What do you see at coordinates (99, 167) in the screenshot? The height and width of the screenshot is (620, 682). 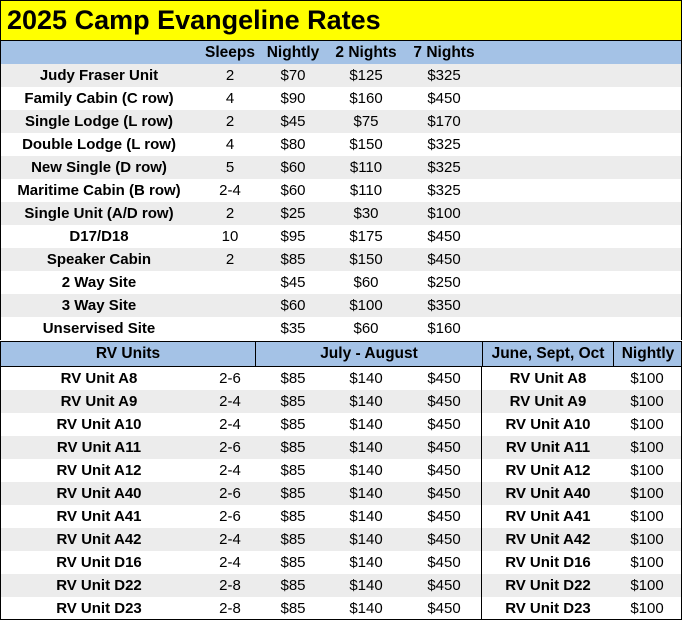 I see `unit-name: New Single (D row)` at bounding box center [99, 167].